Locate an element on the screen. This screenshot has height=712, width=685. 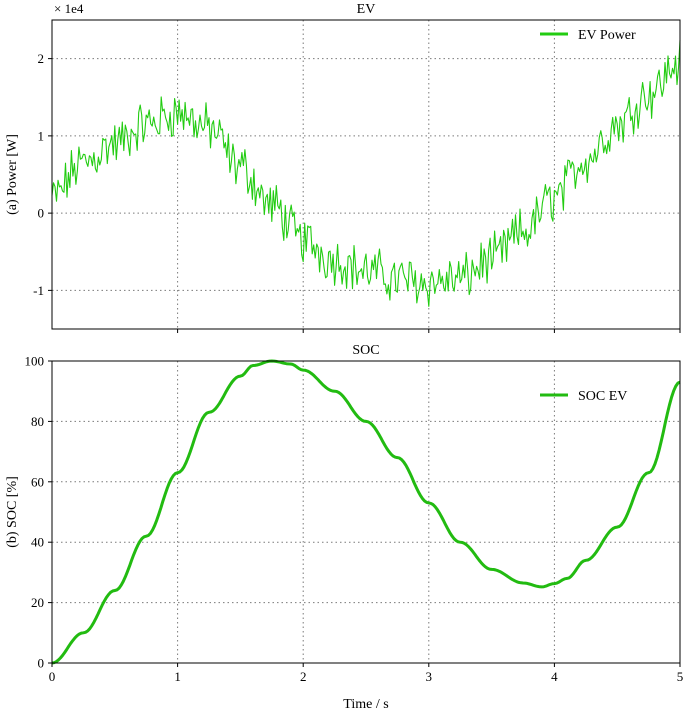
y-tick-label: 60 is located at coordinates (37, 481).